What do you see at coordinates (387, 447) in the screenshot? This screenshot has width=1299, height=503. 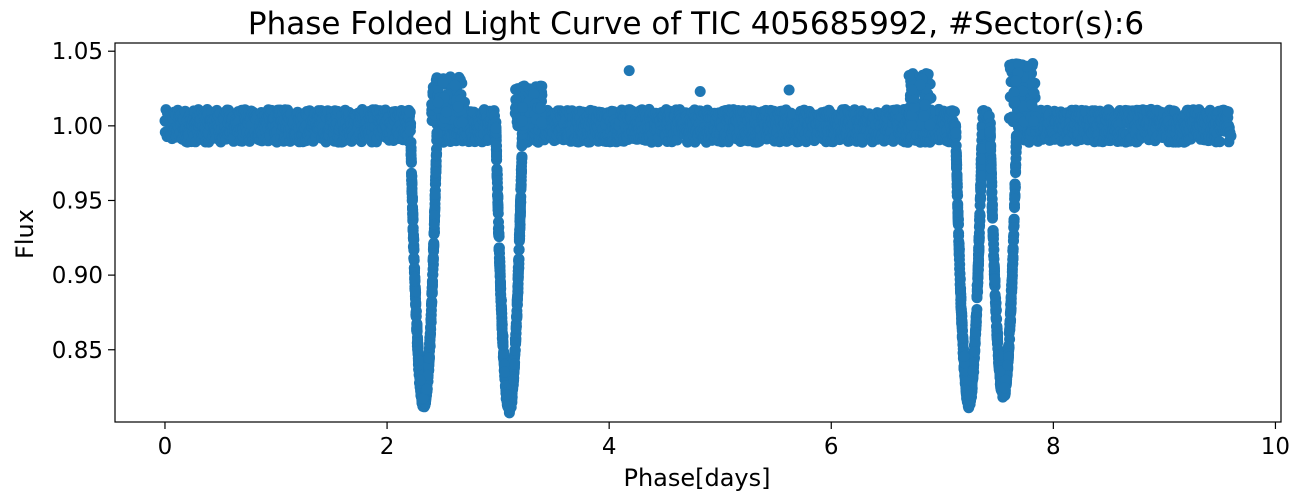 I see `x-tick-label: 2` at bounding box center [387, 447].